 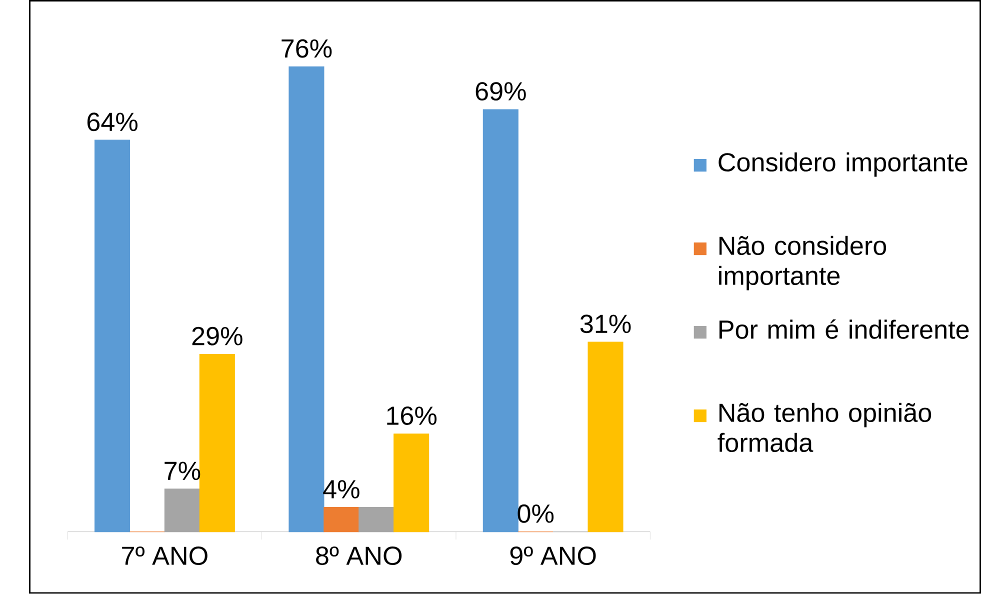 I want to click on data-label: 76%, so click(x=307, y=48).